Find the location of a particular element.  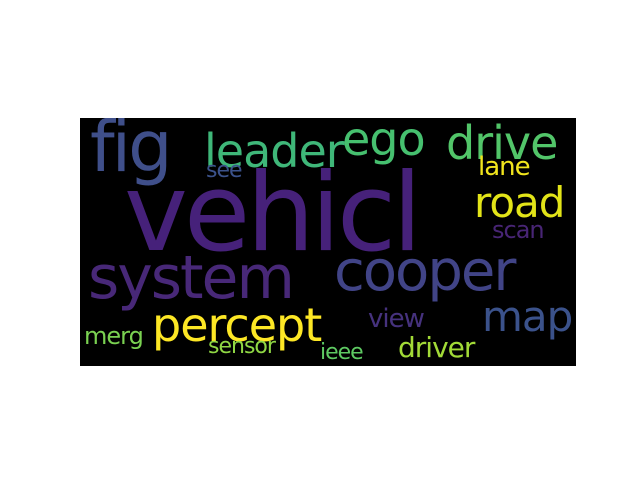

word-drive: drive is located at coordinates (502, 144).